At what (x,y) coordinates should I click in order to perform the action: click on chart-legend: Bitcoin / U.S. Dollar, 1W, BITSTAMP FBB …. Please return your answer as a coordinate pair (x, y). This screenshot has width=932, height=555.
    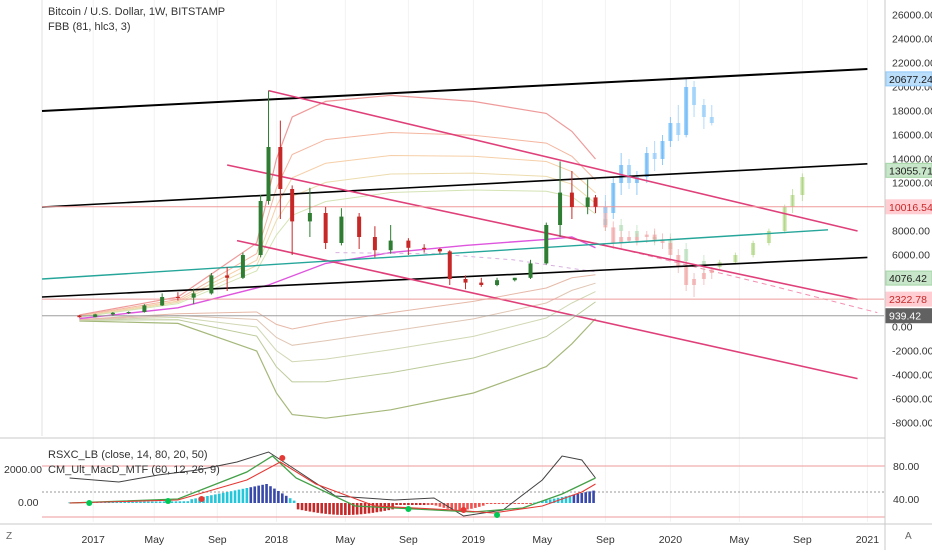
    Looking at the image, I should click on (136, 20).